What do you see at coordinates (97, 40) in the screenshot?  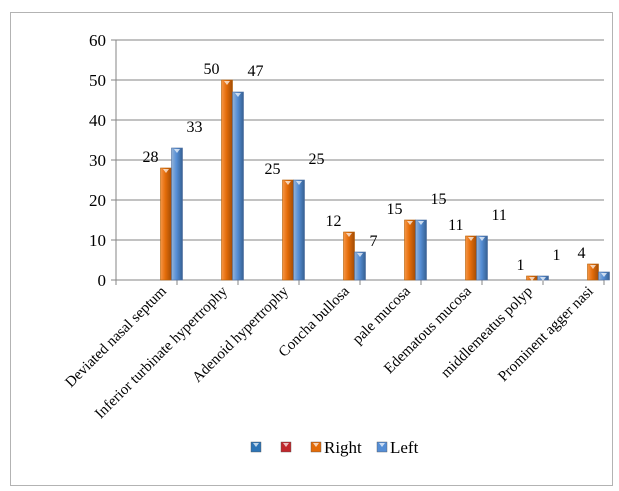 I see `y-tick-label: 60` at bounding box center [97, 40].